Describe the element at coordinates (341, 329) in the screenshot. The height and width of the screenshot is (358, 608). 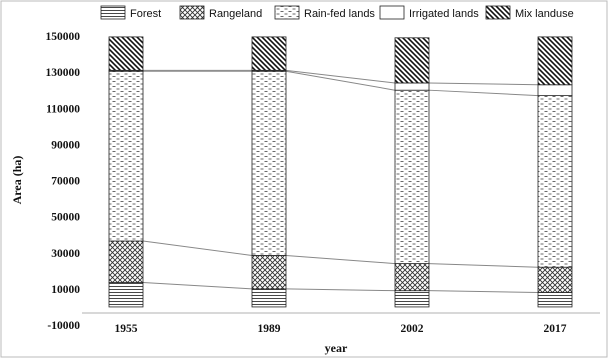
I see `x-axis: 1955 1989 2002 2017` at that location.